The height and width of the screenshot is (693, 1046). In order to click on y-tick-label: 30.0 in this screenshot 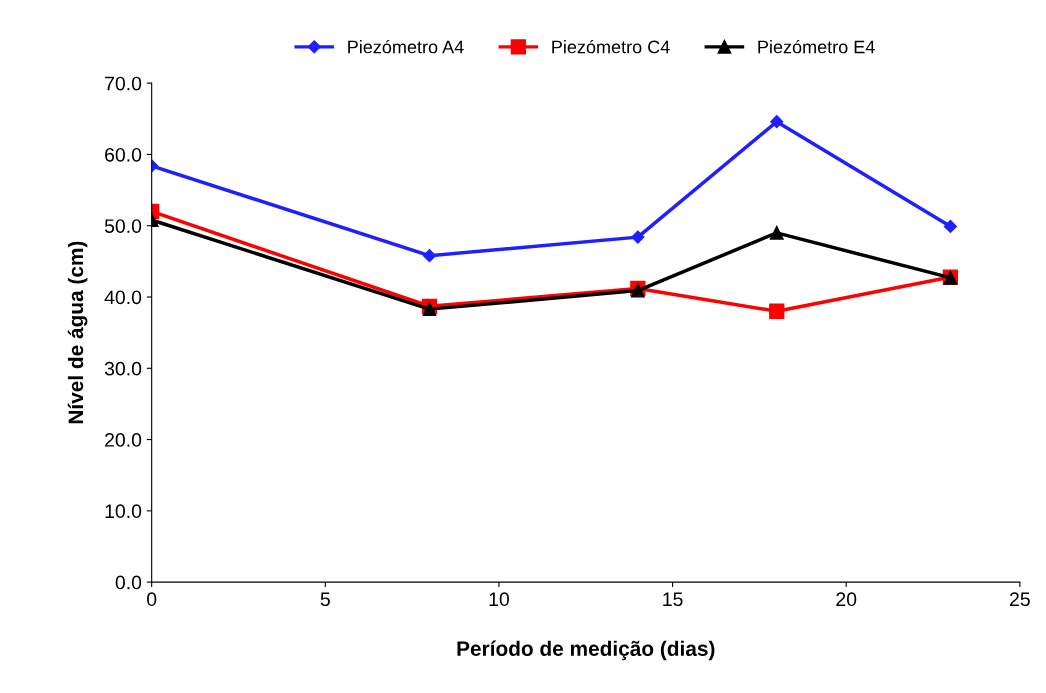, I will do `click(123, 368)`.